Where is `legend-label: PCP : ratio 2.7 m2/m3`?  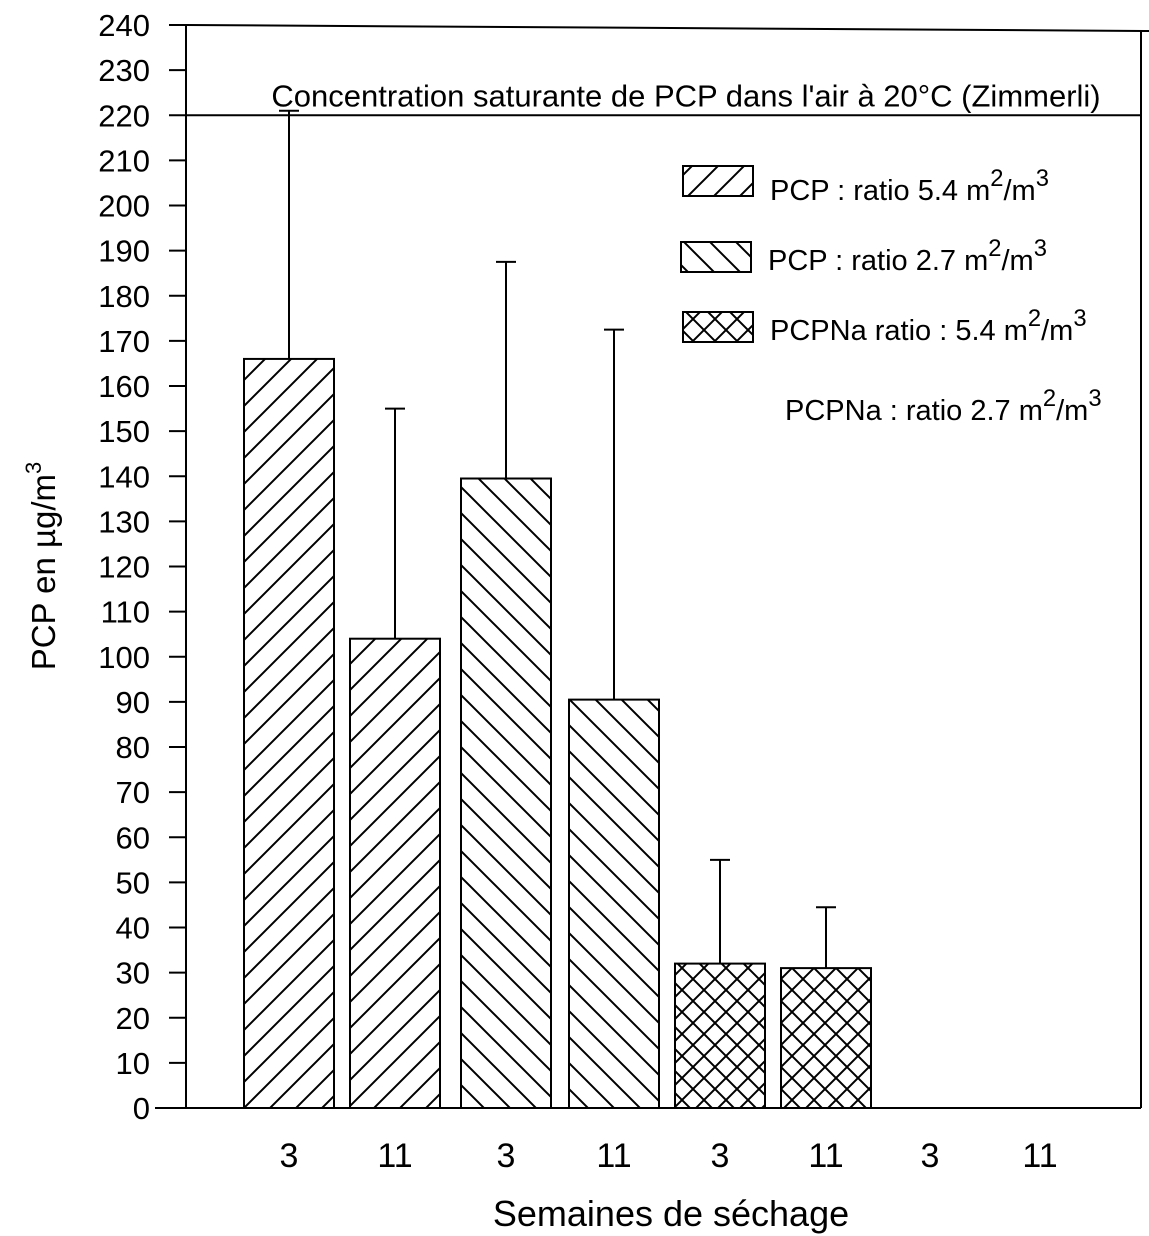 legend-label: PCP : ratio 2.7 m2/m3 is located at coordinates (907, 256).